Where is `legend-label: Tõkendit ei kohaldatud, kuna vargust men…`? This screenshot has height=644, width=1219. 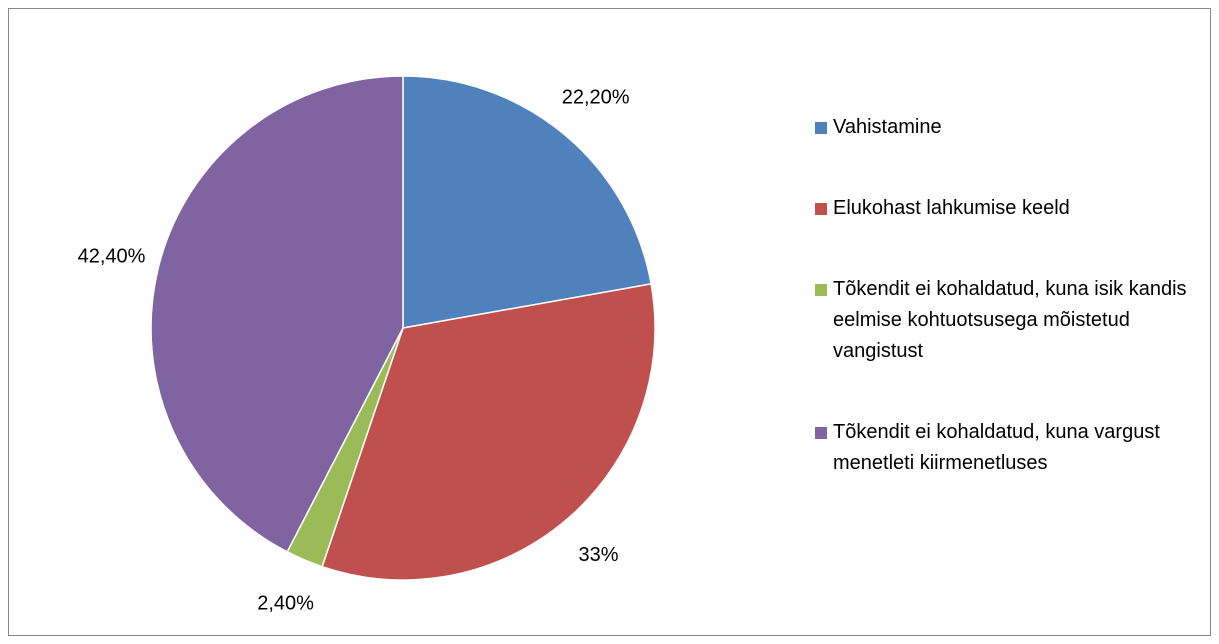
legend-label: Tõkendit ei kohaldatud, kuna vargust men… is located at coordinates (996, 447).